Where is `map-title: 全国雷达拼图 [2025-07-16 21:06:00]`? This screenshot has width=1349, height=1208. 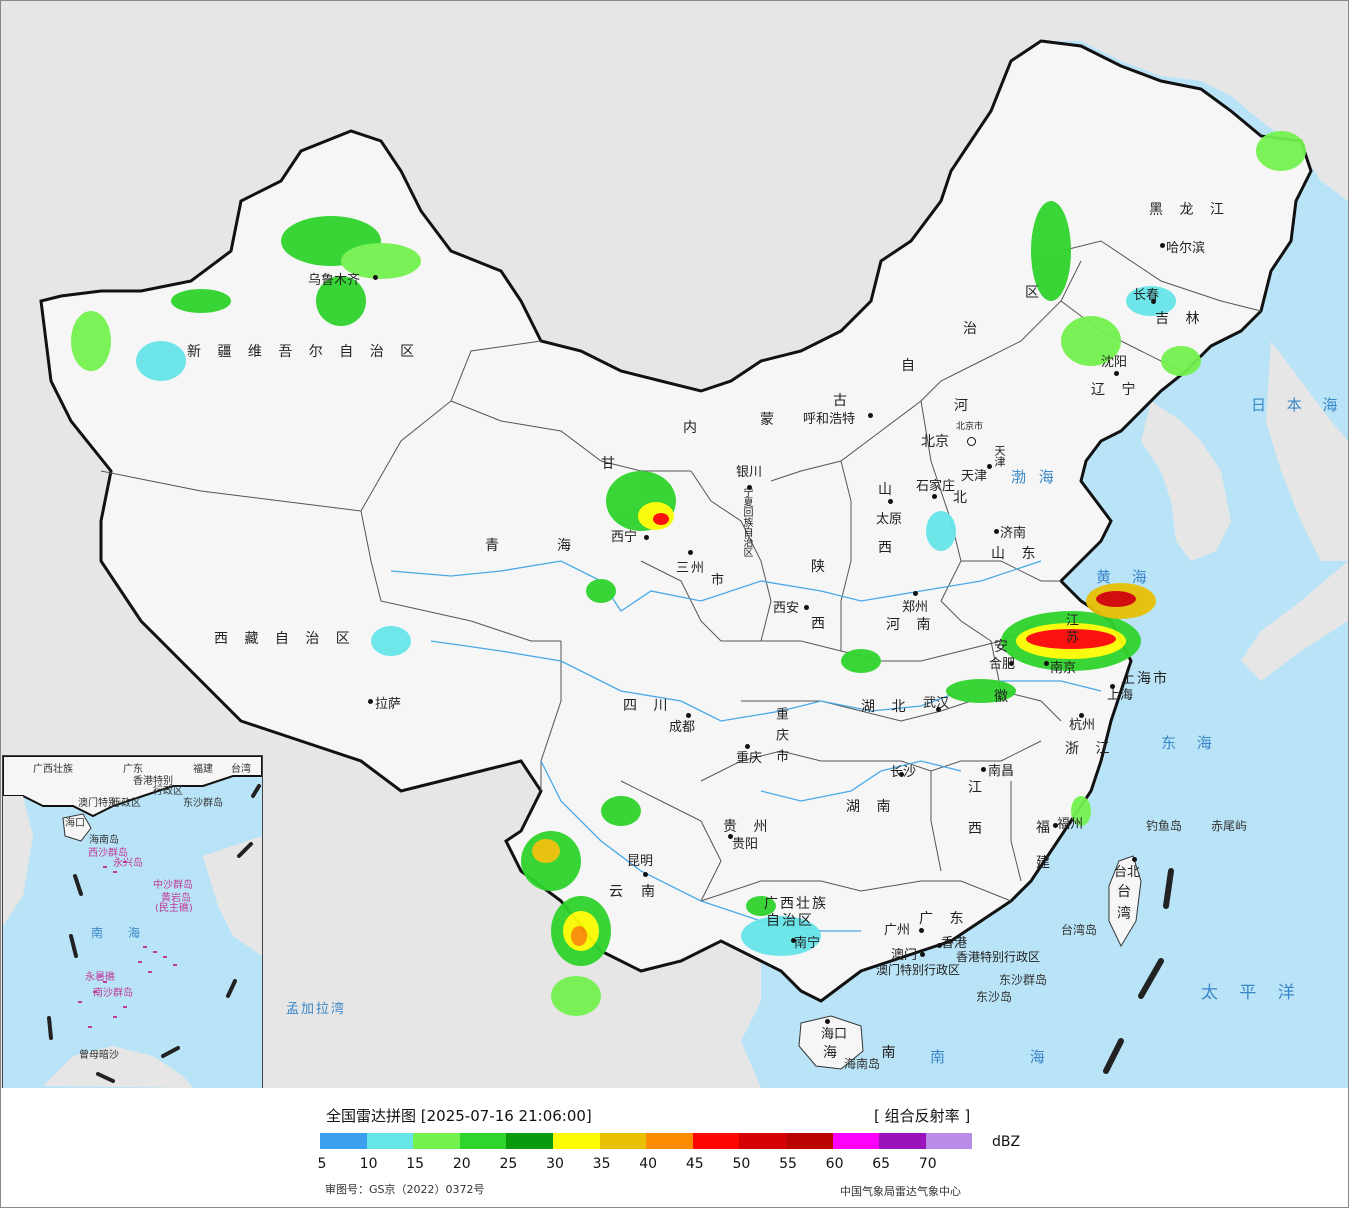
map-title: 全国雷达拼图 [2025-07-16 21:06:00] is located at coordinates (459, 1116).